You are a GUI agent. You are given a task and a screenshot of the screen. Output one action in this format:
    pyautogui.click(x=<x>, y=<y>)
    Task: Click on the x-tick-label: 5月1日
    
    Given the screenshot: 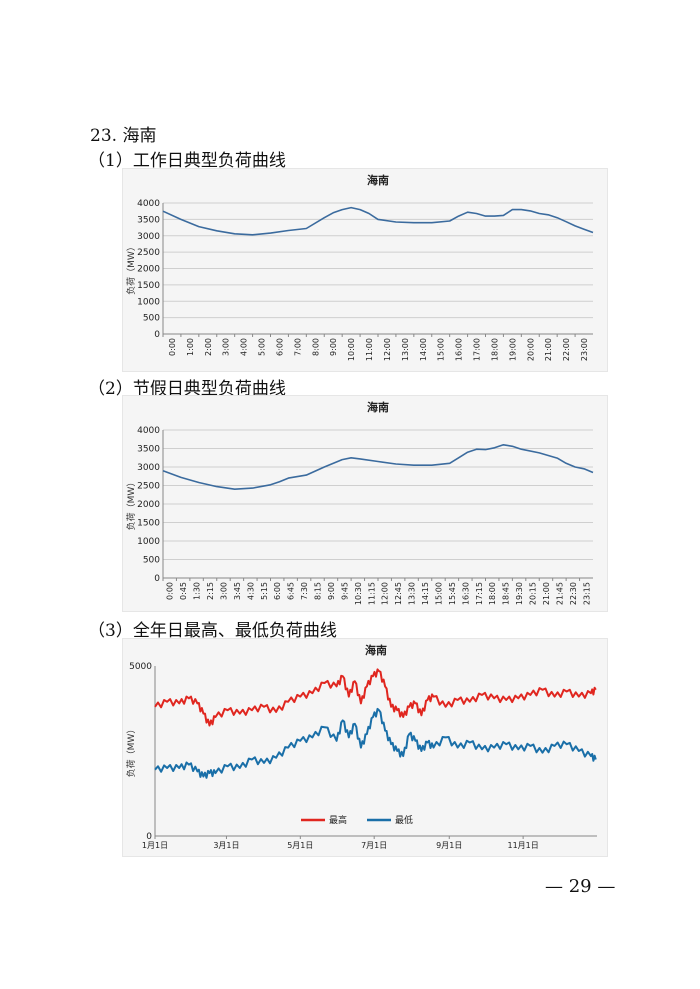 What is the action you would take?
    pyautogui.click(x=300, y=845)
    